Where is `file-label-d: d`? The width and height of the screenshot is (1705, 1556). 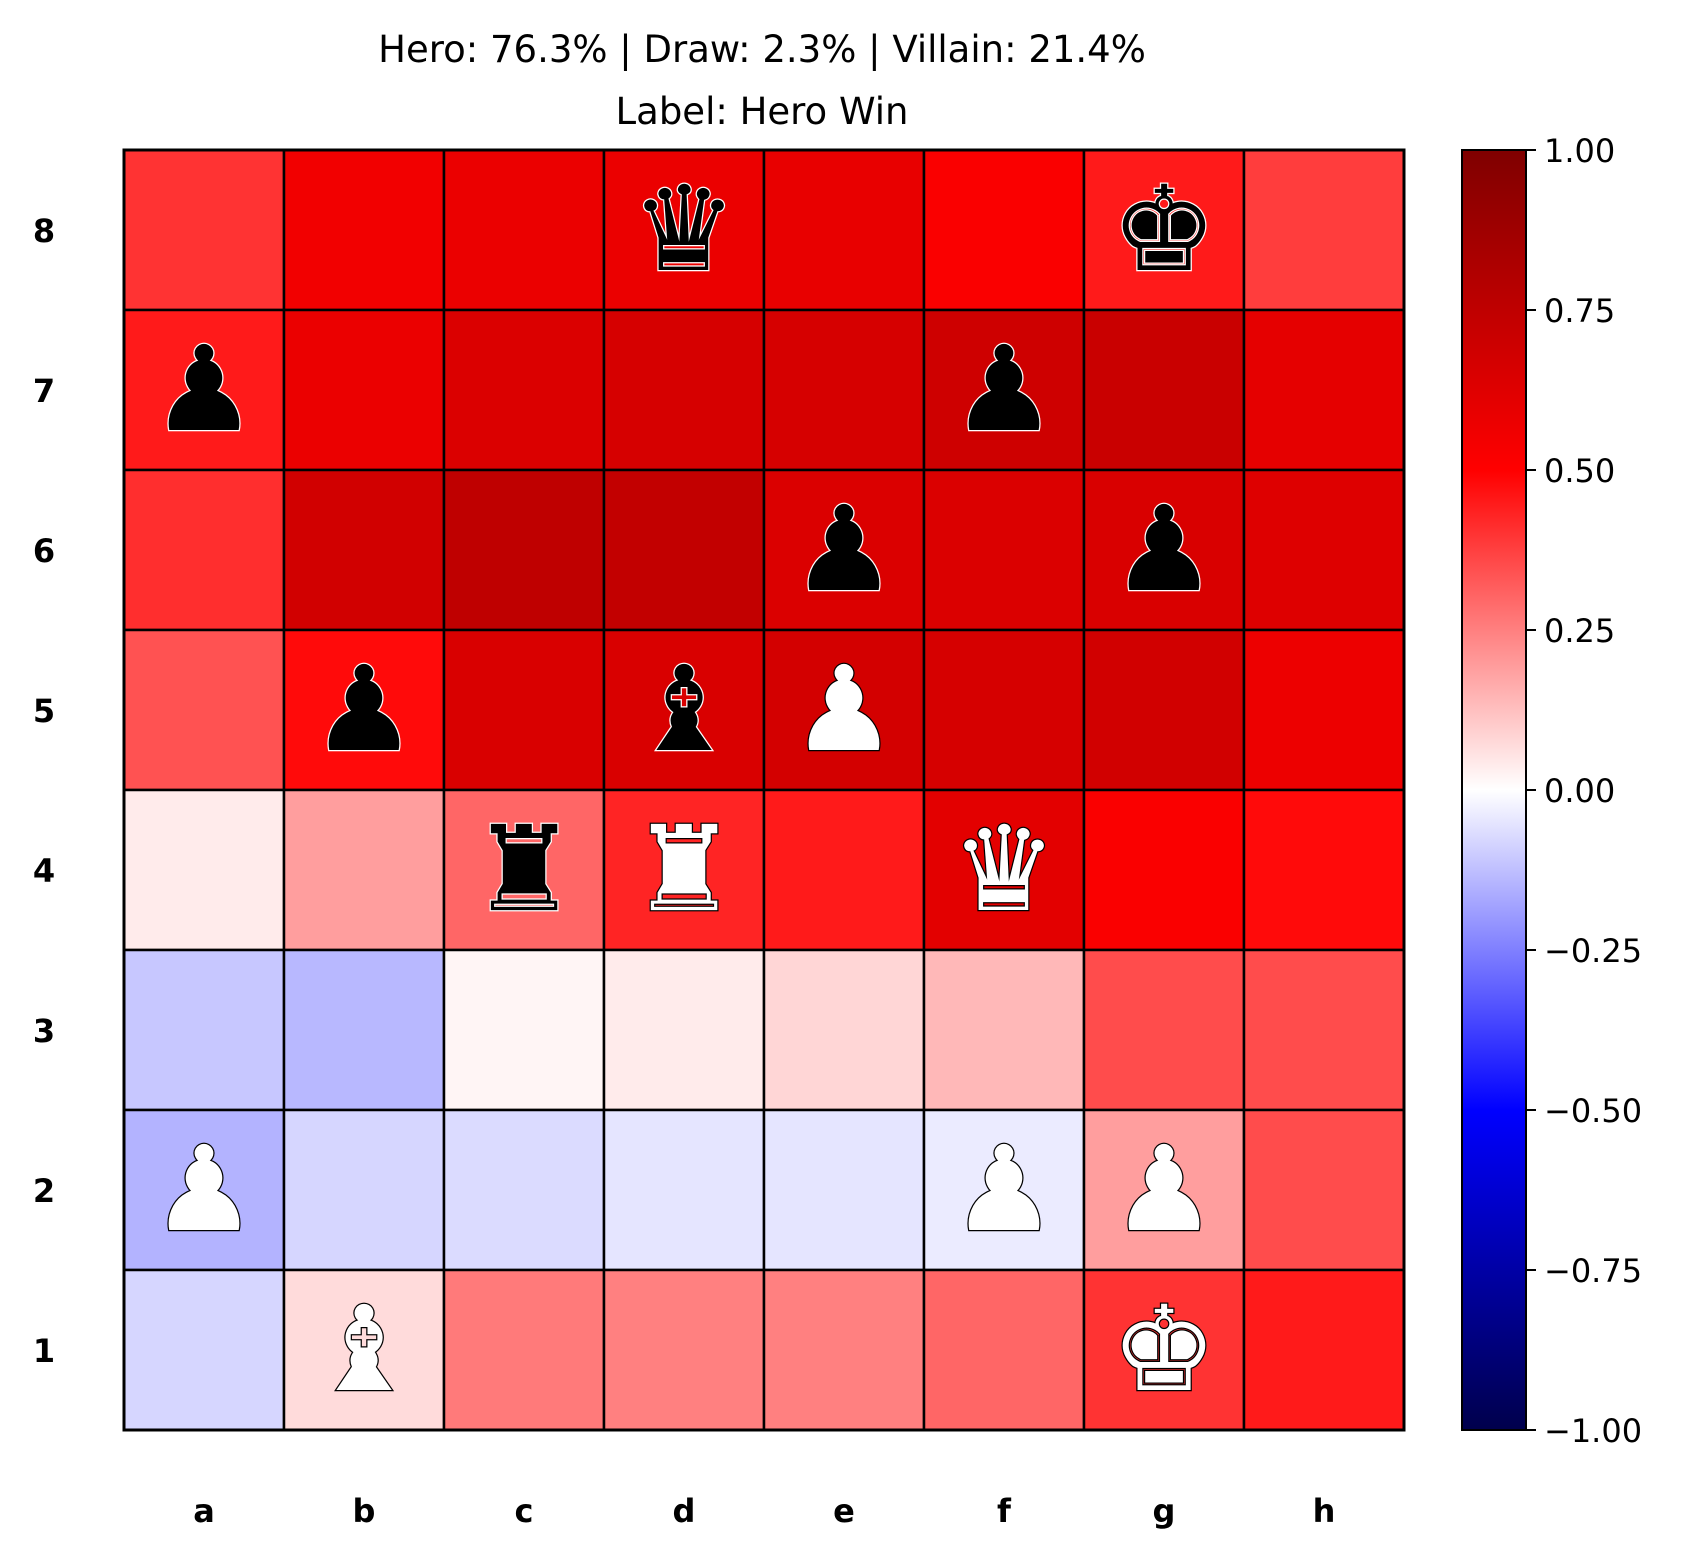
file-label-d: d is located at coordinates (684, 1511).